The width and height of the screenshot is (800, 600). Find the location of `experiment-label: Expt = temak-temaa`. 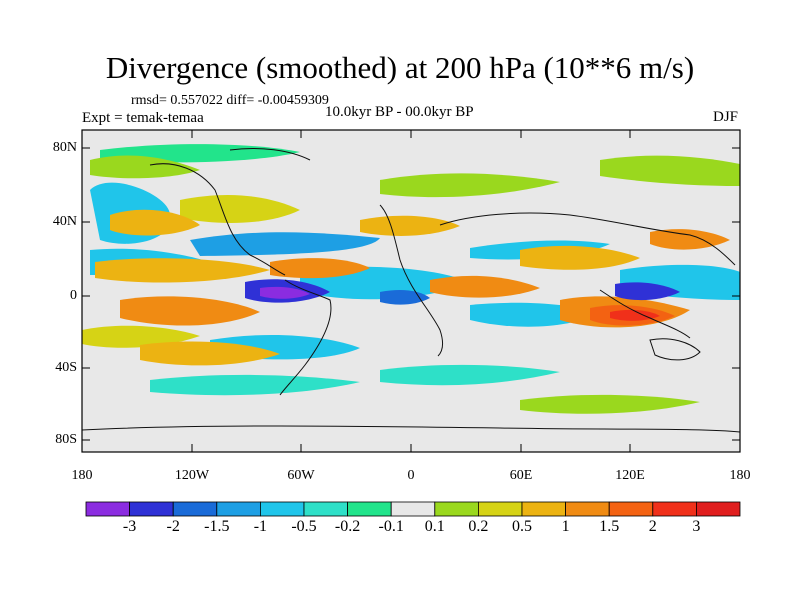

experiment-label: Expt = temak-temaa is located at coordinates (143, 118).